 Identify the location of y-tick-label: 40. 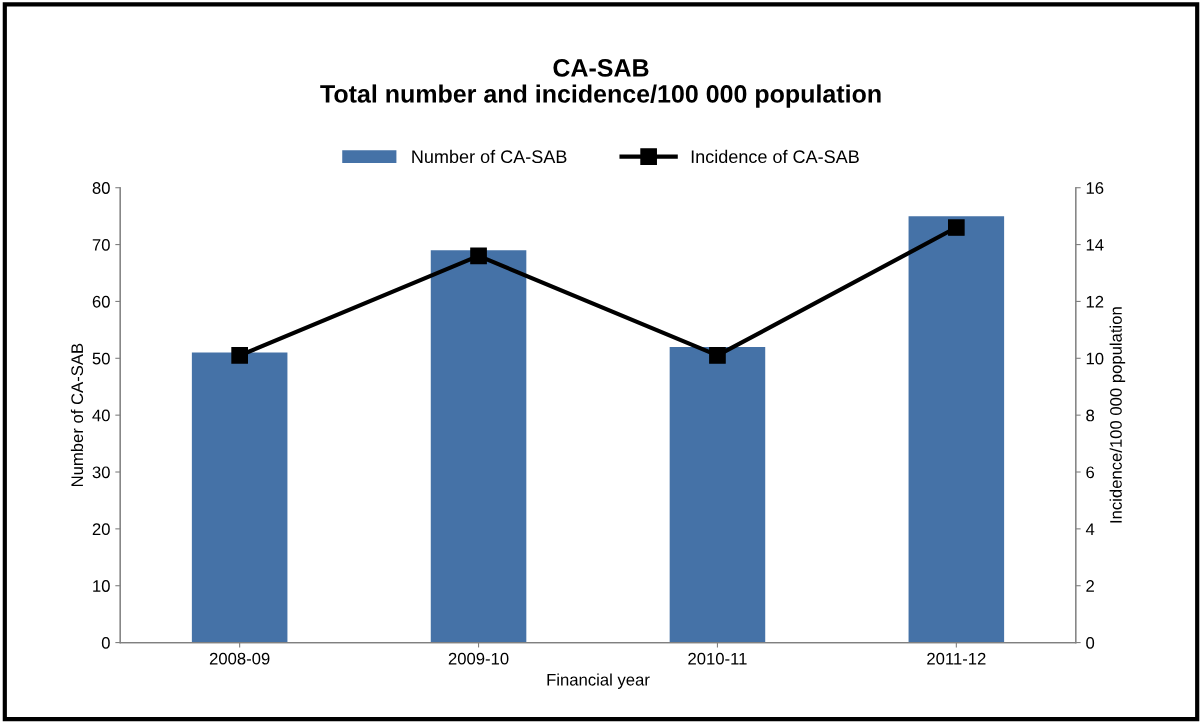
(101, 415).